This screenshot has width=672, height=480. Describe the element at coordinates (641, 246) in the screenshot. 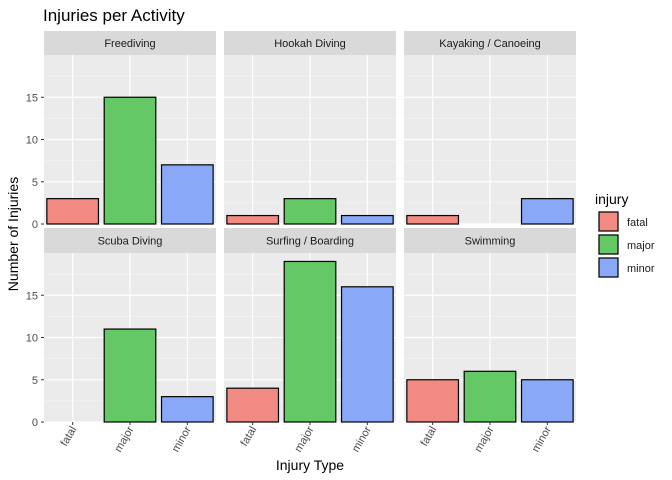

I see `legend-label-major: major` at that location.